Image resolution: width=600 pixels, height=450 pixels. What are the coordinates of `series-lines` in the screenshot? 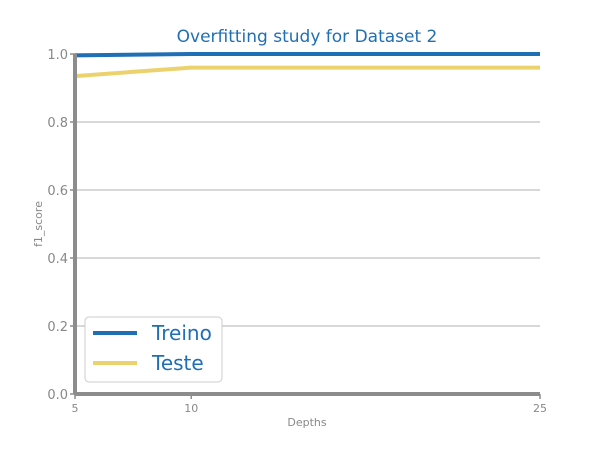 It's located at (307, 65).